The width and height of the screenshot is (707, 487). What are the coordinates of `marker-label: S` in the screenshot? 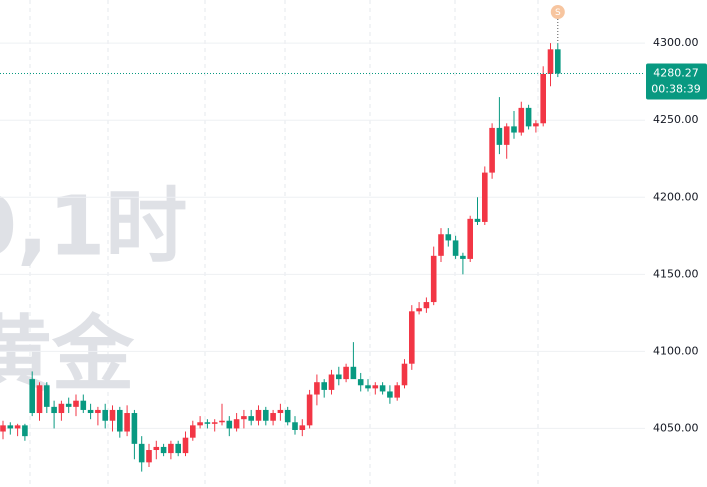 It's located at (558, 13).